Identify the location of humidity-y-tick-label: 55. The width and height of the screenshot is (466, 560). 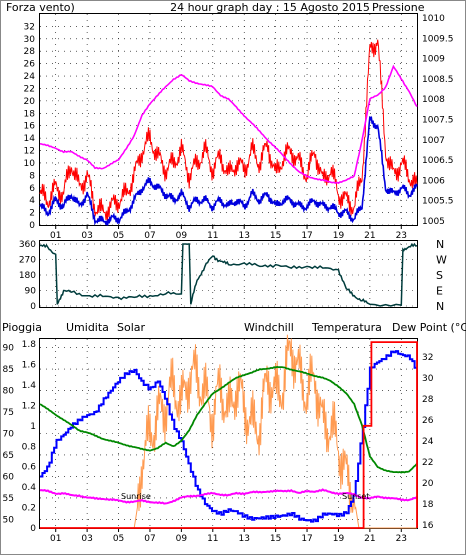
(8, 499).